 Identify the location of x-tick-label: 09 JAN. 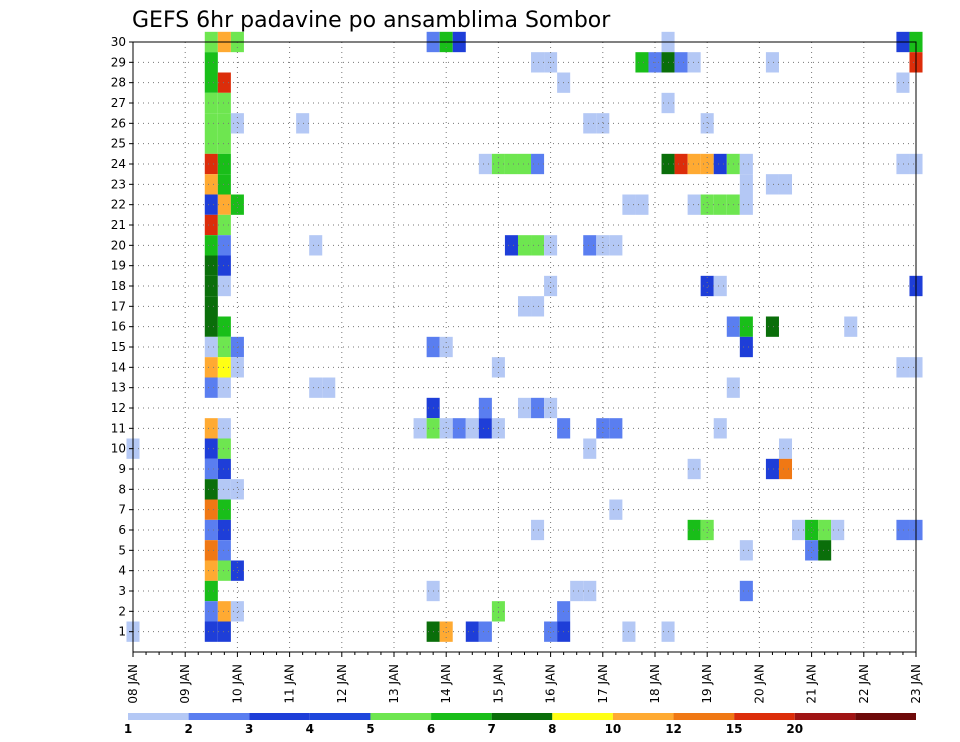
(185, 684).